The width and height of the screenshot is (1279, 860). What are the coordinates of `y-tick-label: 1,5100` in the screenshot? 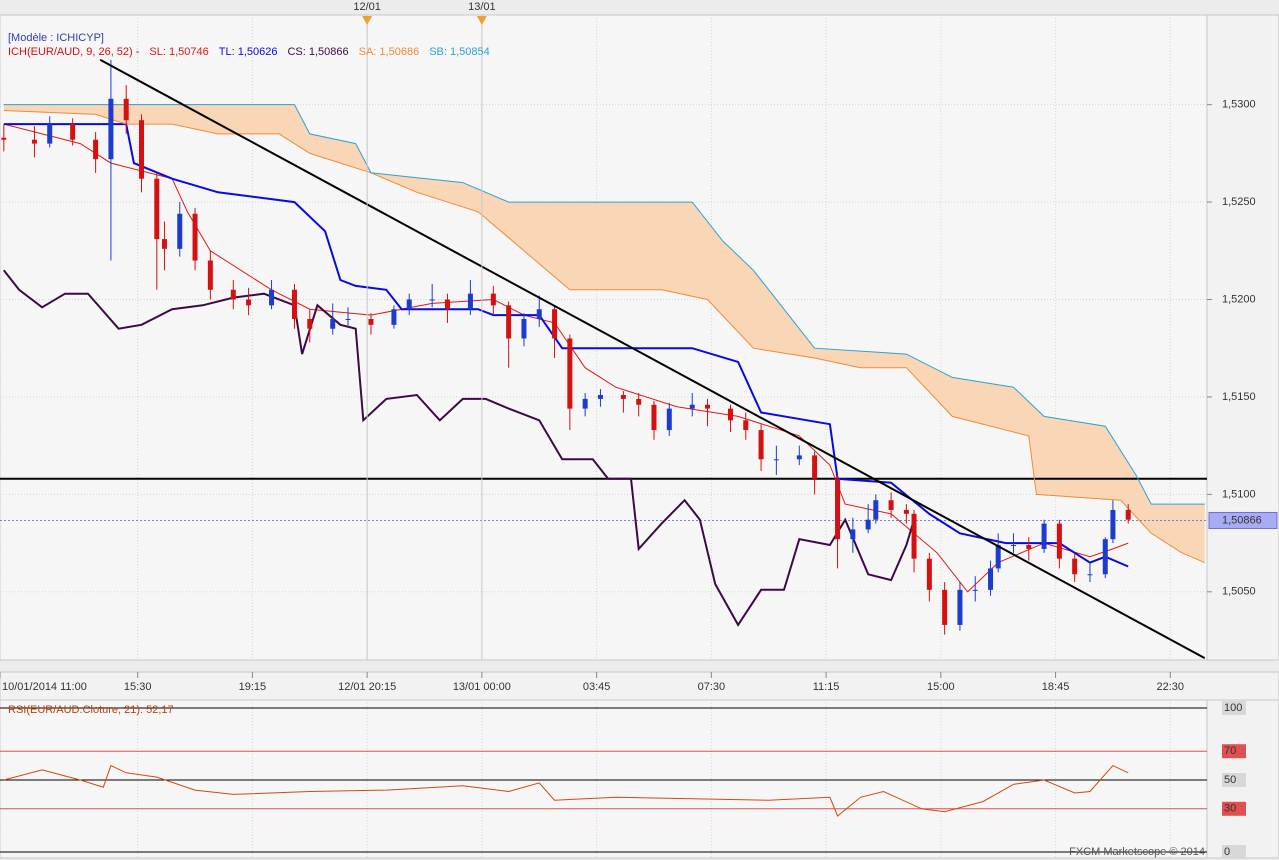 It's located at (1239, 494).